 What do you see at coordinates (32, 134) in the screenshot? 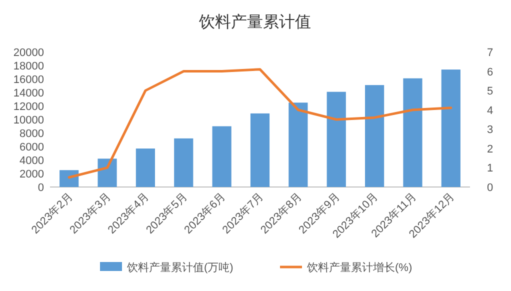
I see `y-tick-label: 8000` at bounding box center [32, 134].